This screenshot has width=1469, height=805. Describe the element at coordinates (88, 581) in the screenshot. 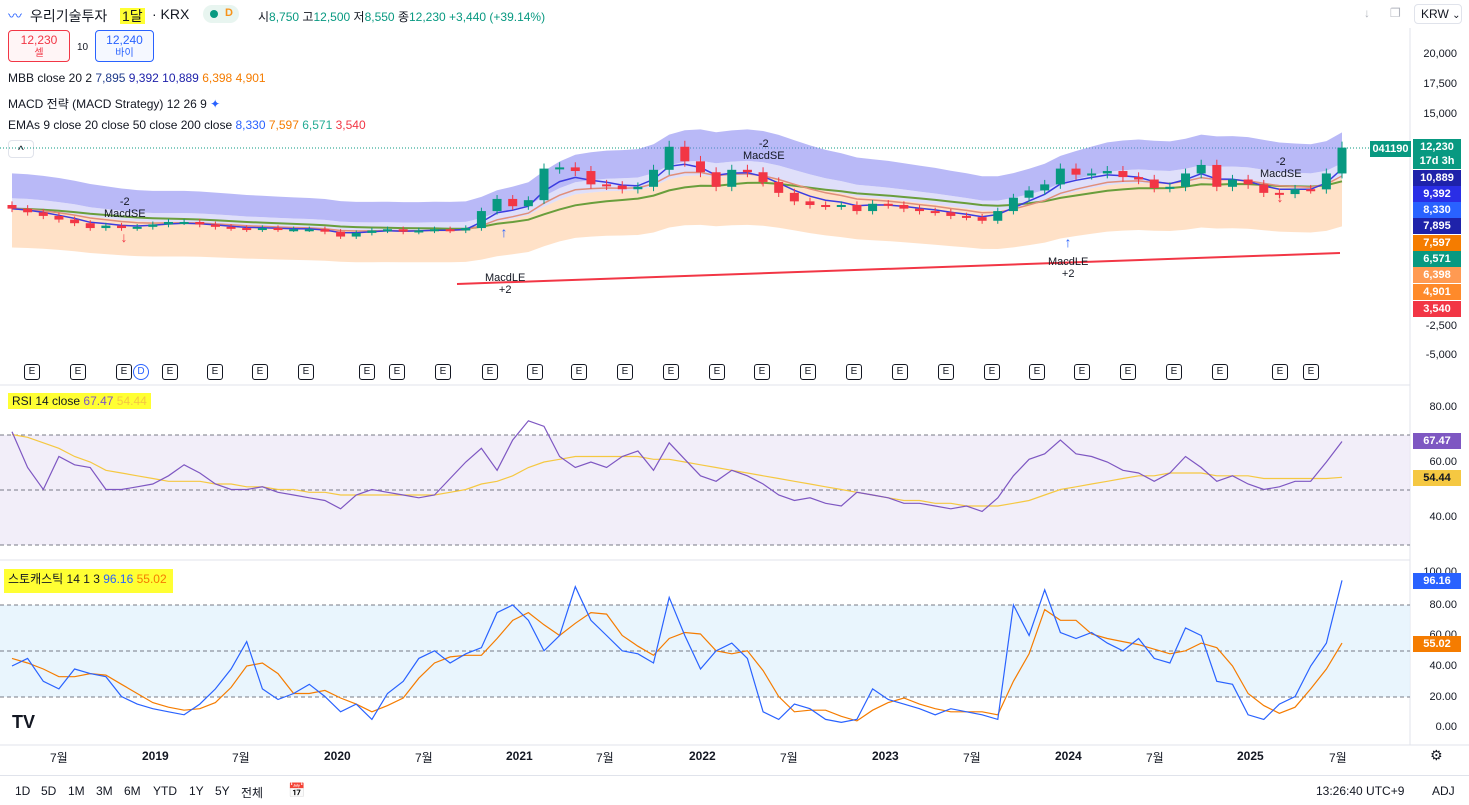

I see `stoch-legend: 스토캐스틱 14 1 3 96.16 55.02` at that location.